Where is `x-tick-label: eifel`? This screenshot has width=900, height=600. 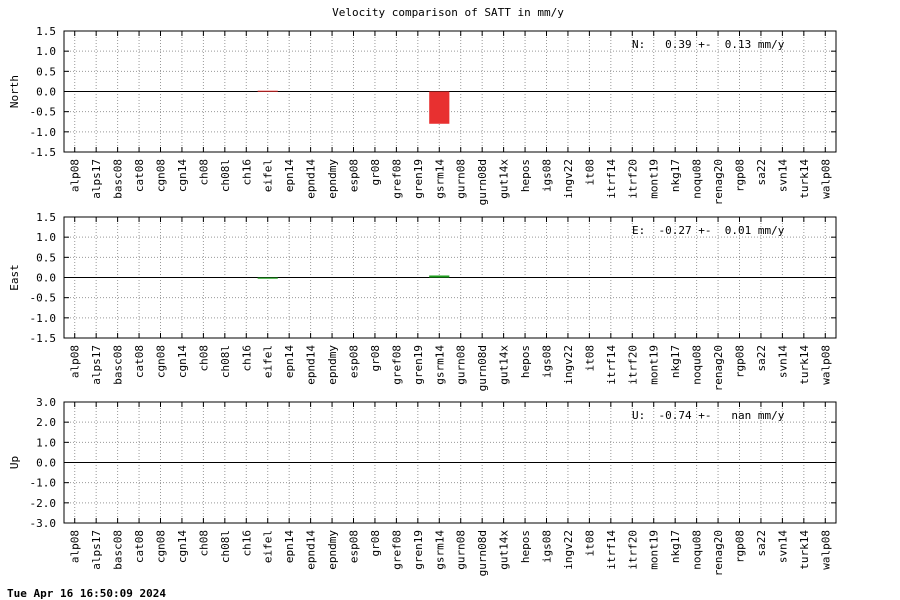
x-tick-label: eifel is located at coordinates (268, 175).